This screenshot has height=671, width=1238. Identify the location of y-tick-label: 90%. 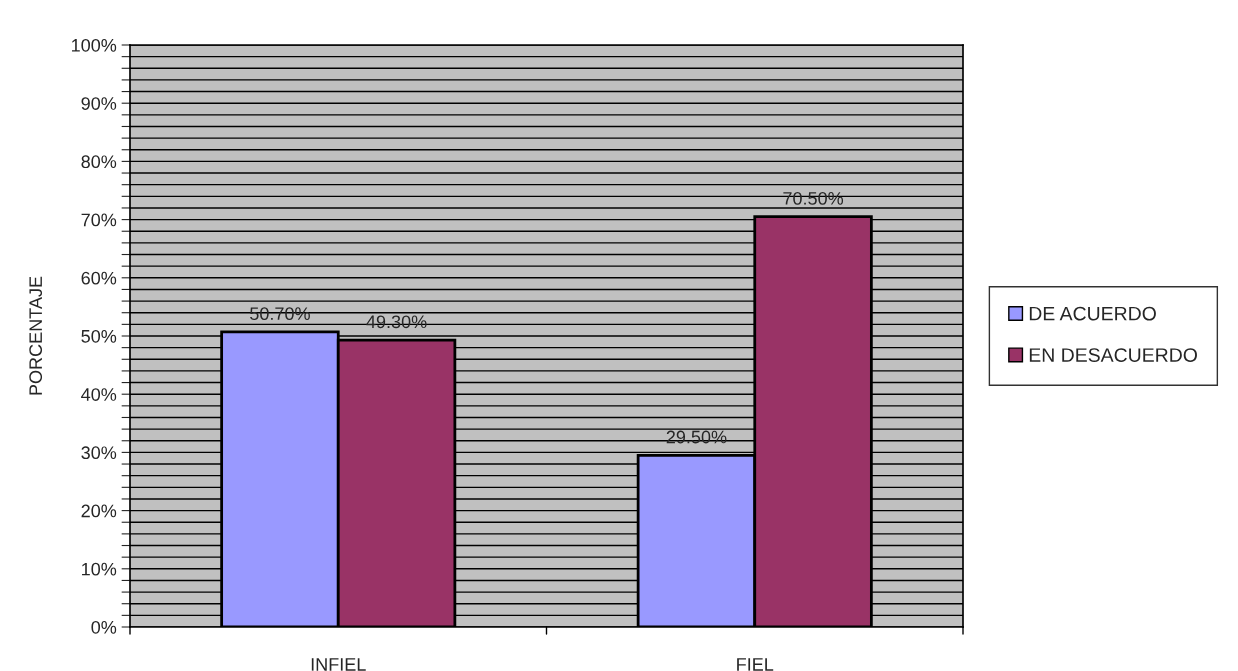
(99, 103).